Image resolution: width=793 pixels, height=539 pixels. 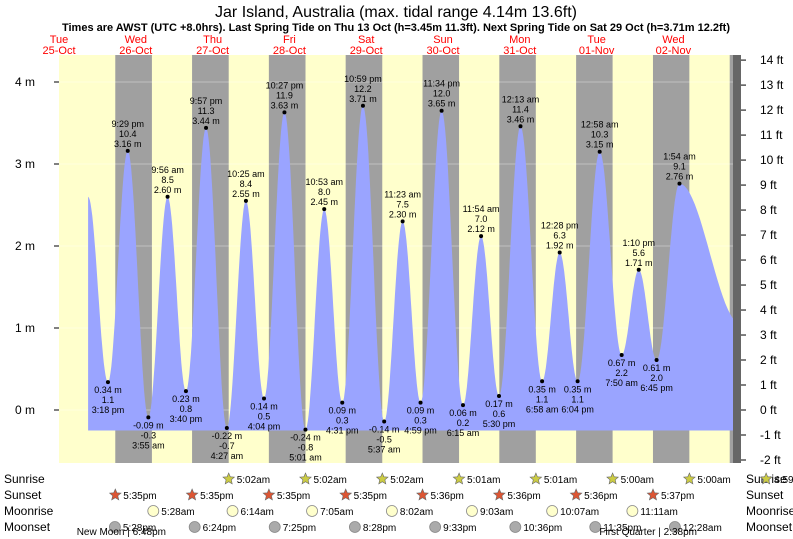 I want to click on y-right-tick: 13 ft, so click(x=772, y=85).